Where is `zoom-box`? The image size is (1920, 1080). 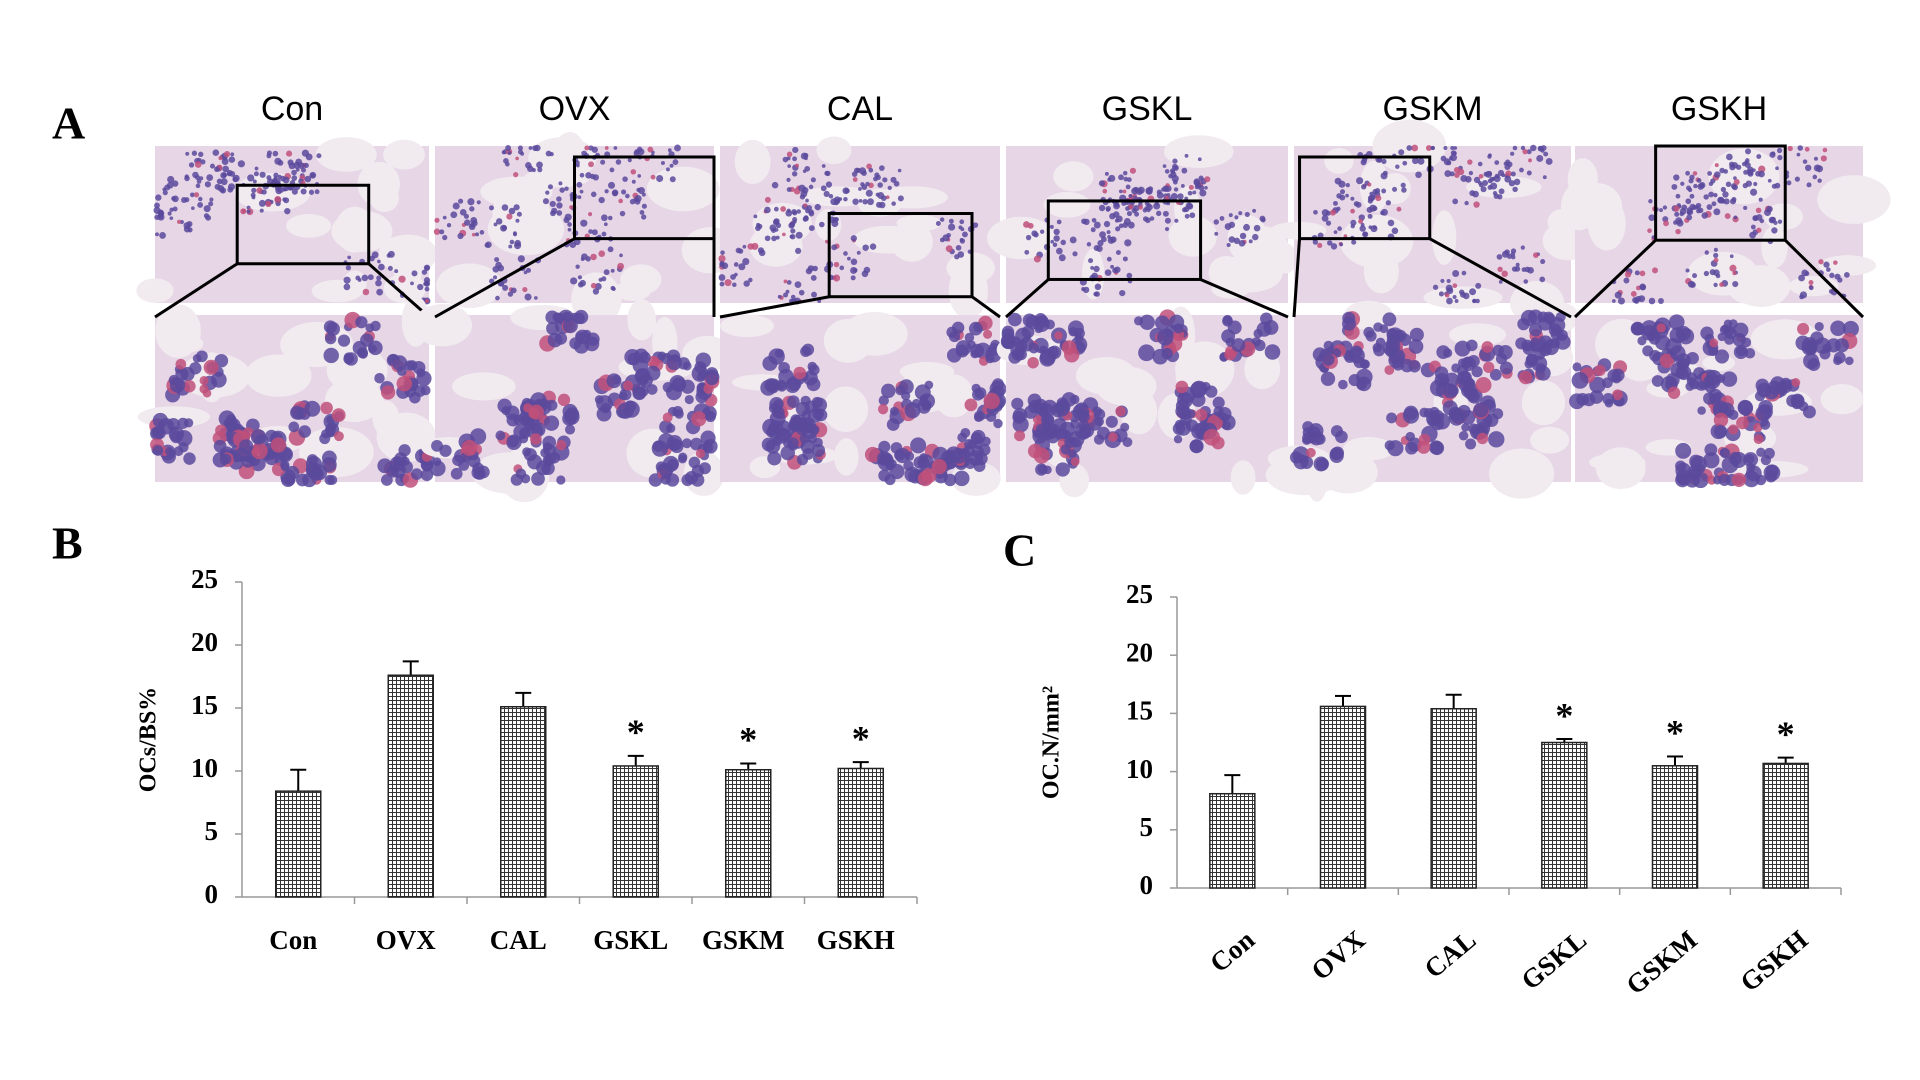
zoom-box is located at coordinates (1365, 198).